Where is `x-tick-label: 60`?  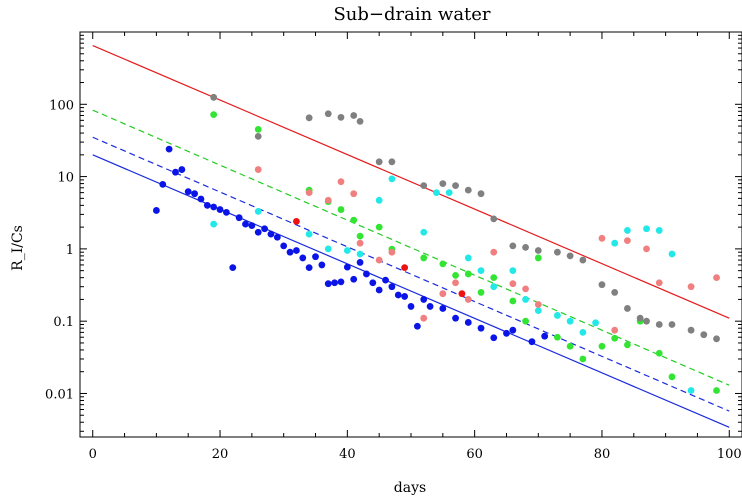 x-tick-label: 60 is located at coordinates (474, 454).